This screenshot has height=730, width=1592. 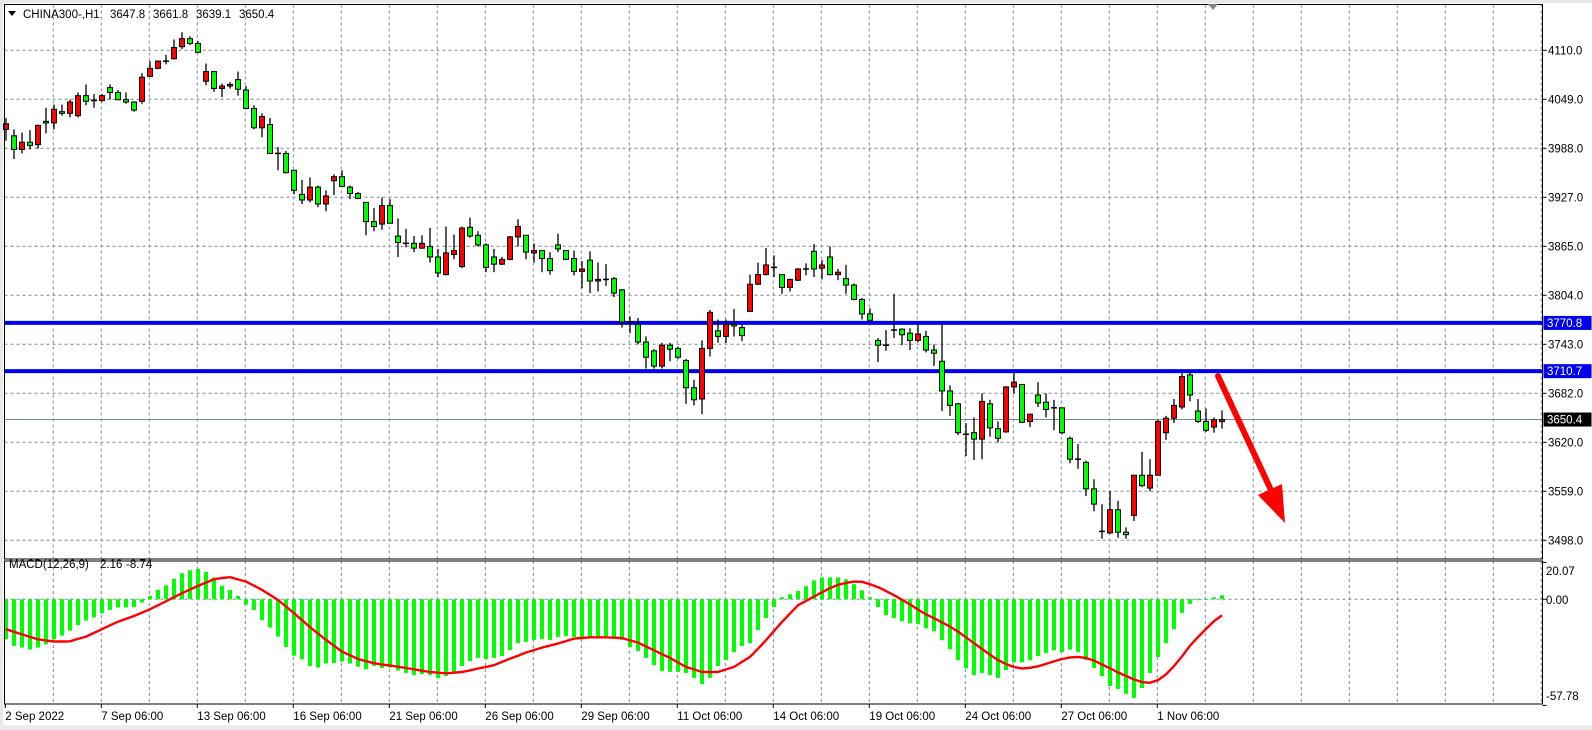 What do you see at coordinates (1213, 7) in the screenshot?
I see `chart-shift-marker-icon` at bounding box center [1213, 7].